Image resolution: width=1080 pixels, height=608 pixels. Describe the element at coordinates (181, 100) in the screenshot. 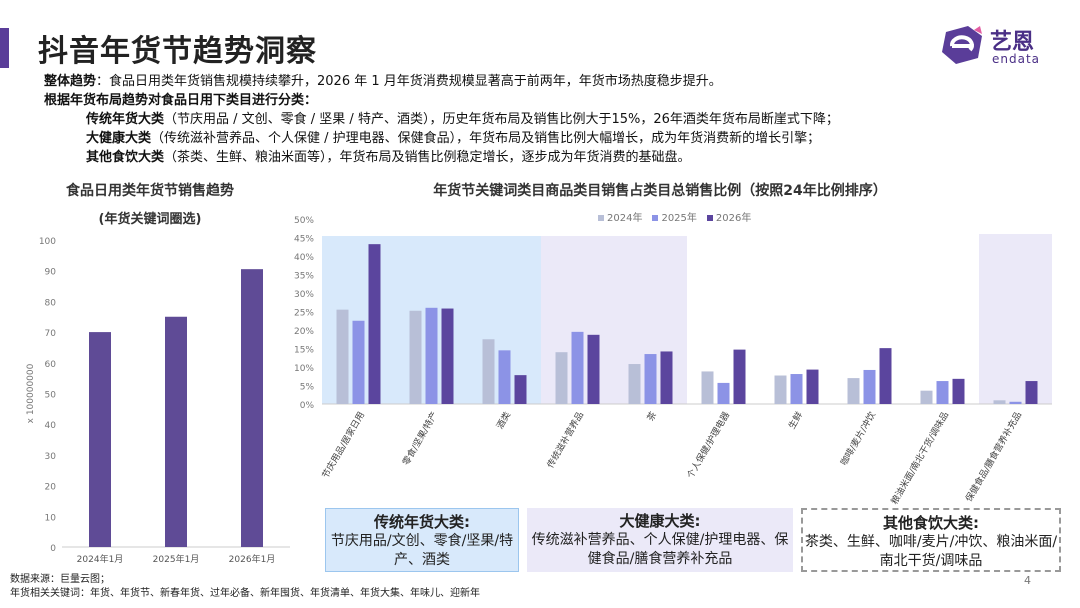

I see `summary-classification: 根据年货布局趋势对食品日用下类目进行分类：` at that location.